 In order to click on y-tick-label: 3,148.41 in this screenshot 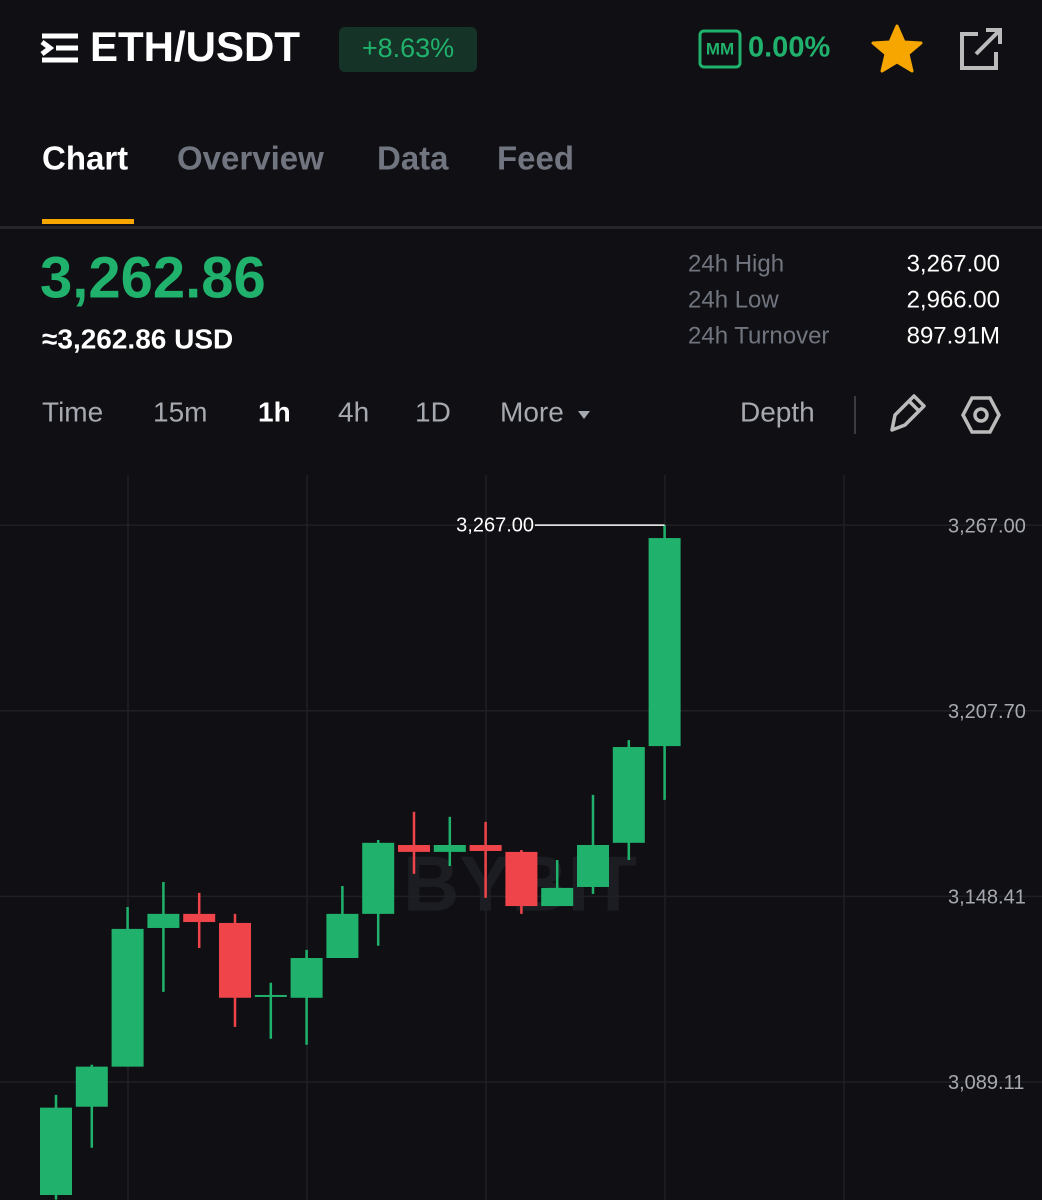, I will do `click(987, 898)`.